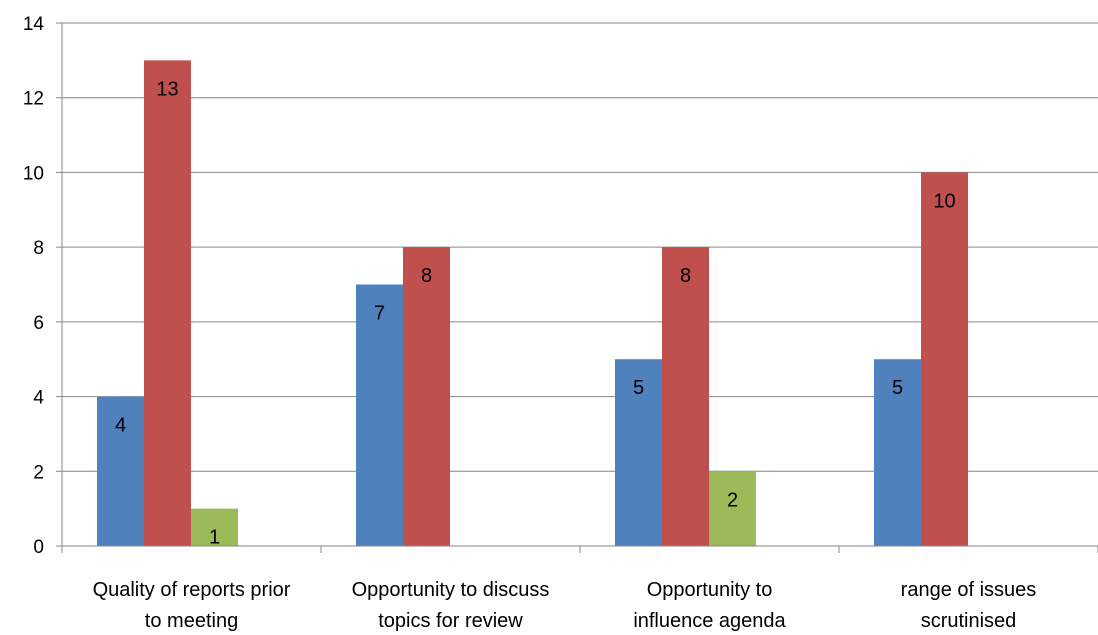  I want to click on x-category-label-line: range of issues, so click(969, 590).